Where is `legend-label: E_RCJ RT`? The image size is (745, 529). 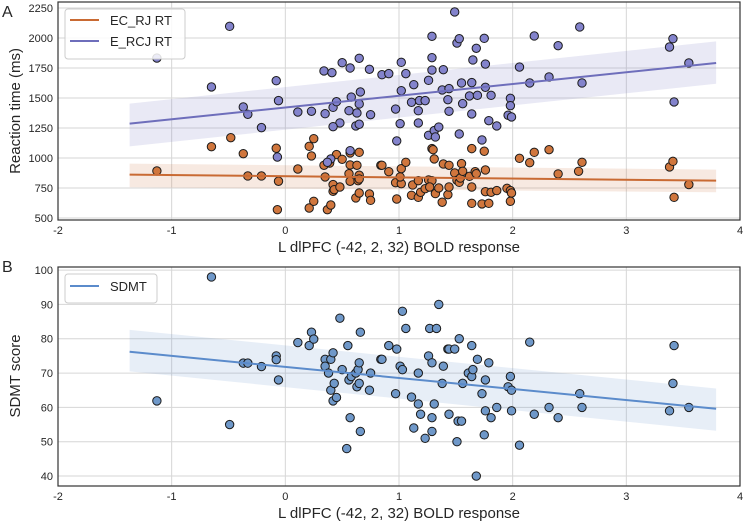 legend-label: E_RCJ RT is located at coordinates (141, 41).